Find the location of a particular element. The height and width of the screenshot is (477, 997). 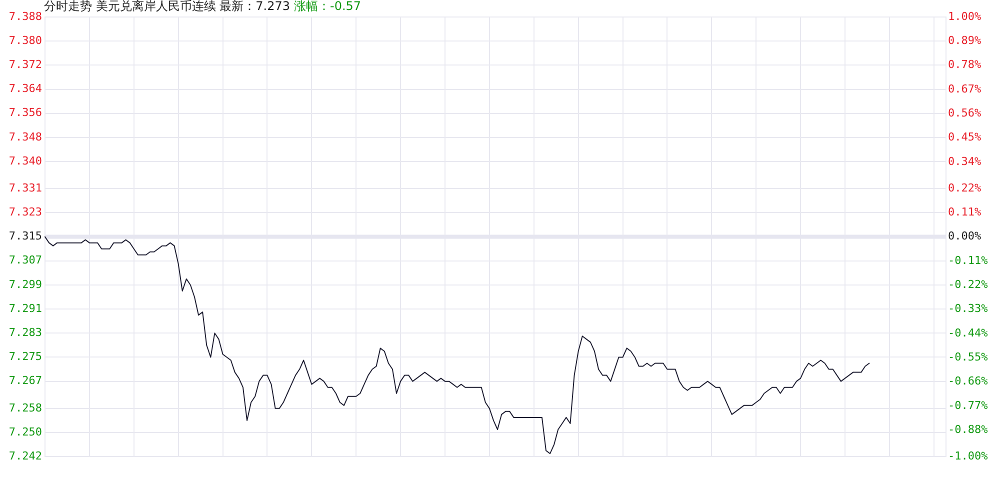

y-tick-label: 7.364 is located at coordinates (25, 89).